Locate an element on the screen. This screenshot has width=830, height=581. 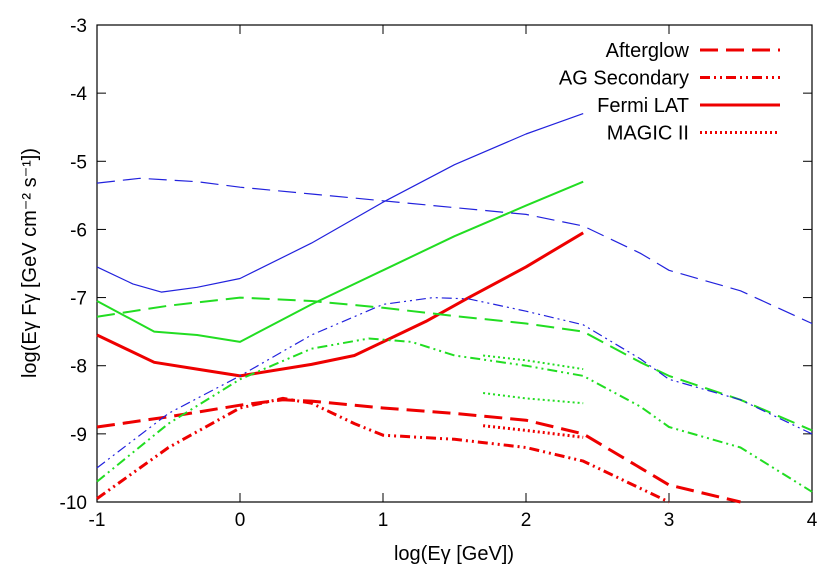
y-tick-label: -7 is located at coordinates (78, 299).